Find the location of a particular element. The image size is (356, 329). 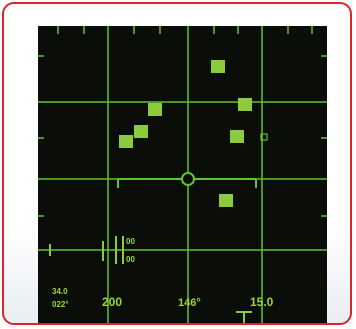

top-ticks is located at coordinates (185, 30).